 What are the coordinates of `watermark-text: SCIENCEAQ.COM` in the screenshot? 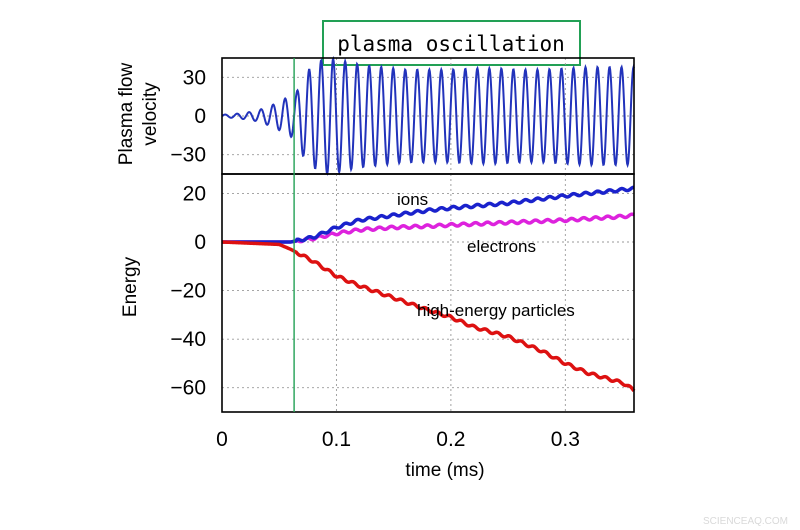 It's located at (745, 521).